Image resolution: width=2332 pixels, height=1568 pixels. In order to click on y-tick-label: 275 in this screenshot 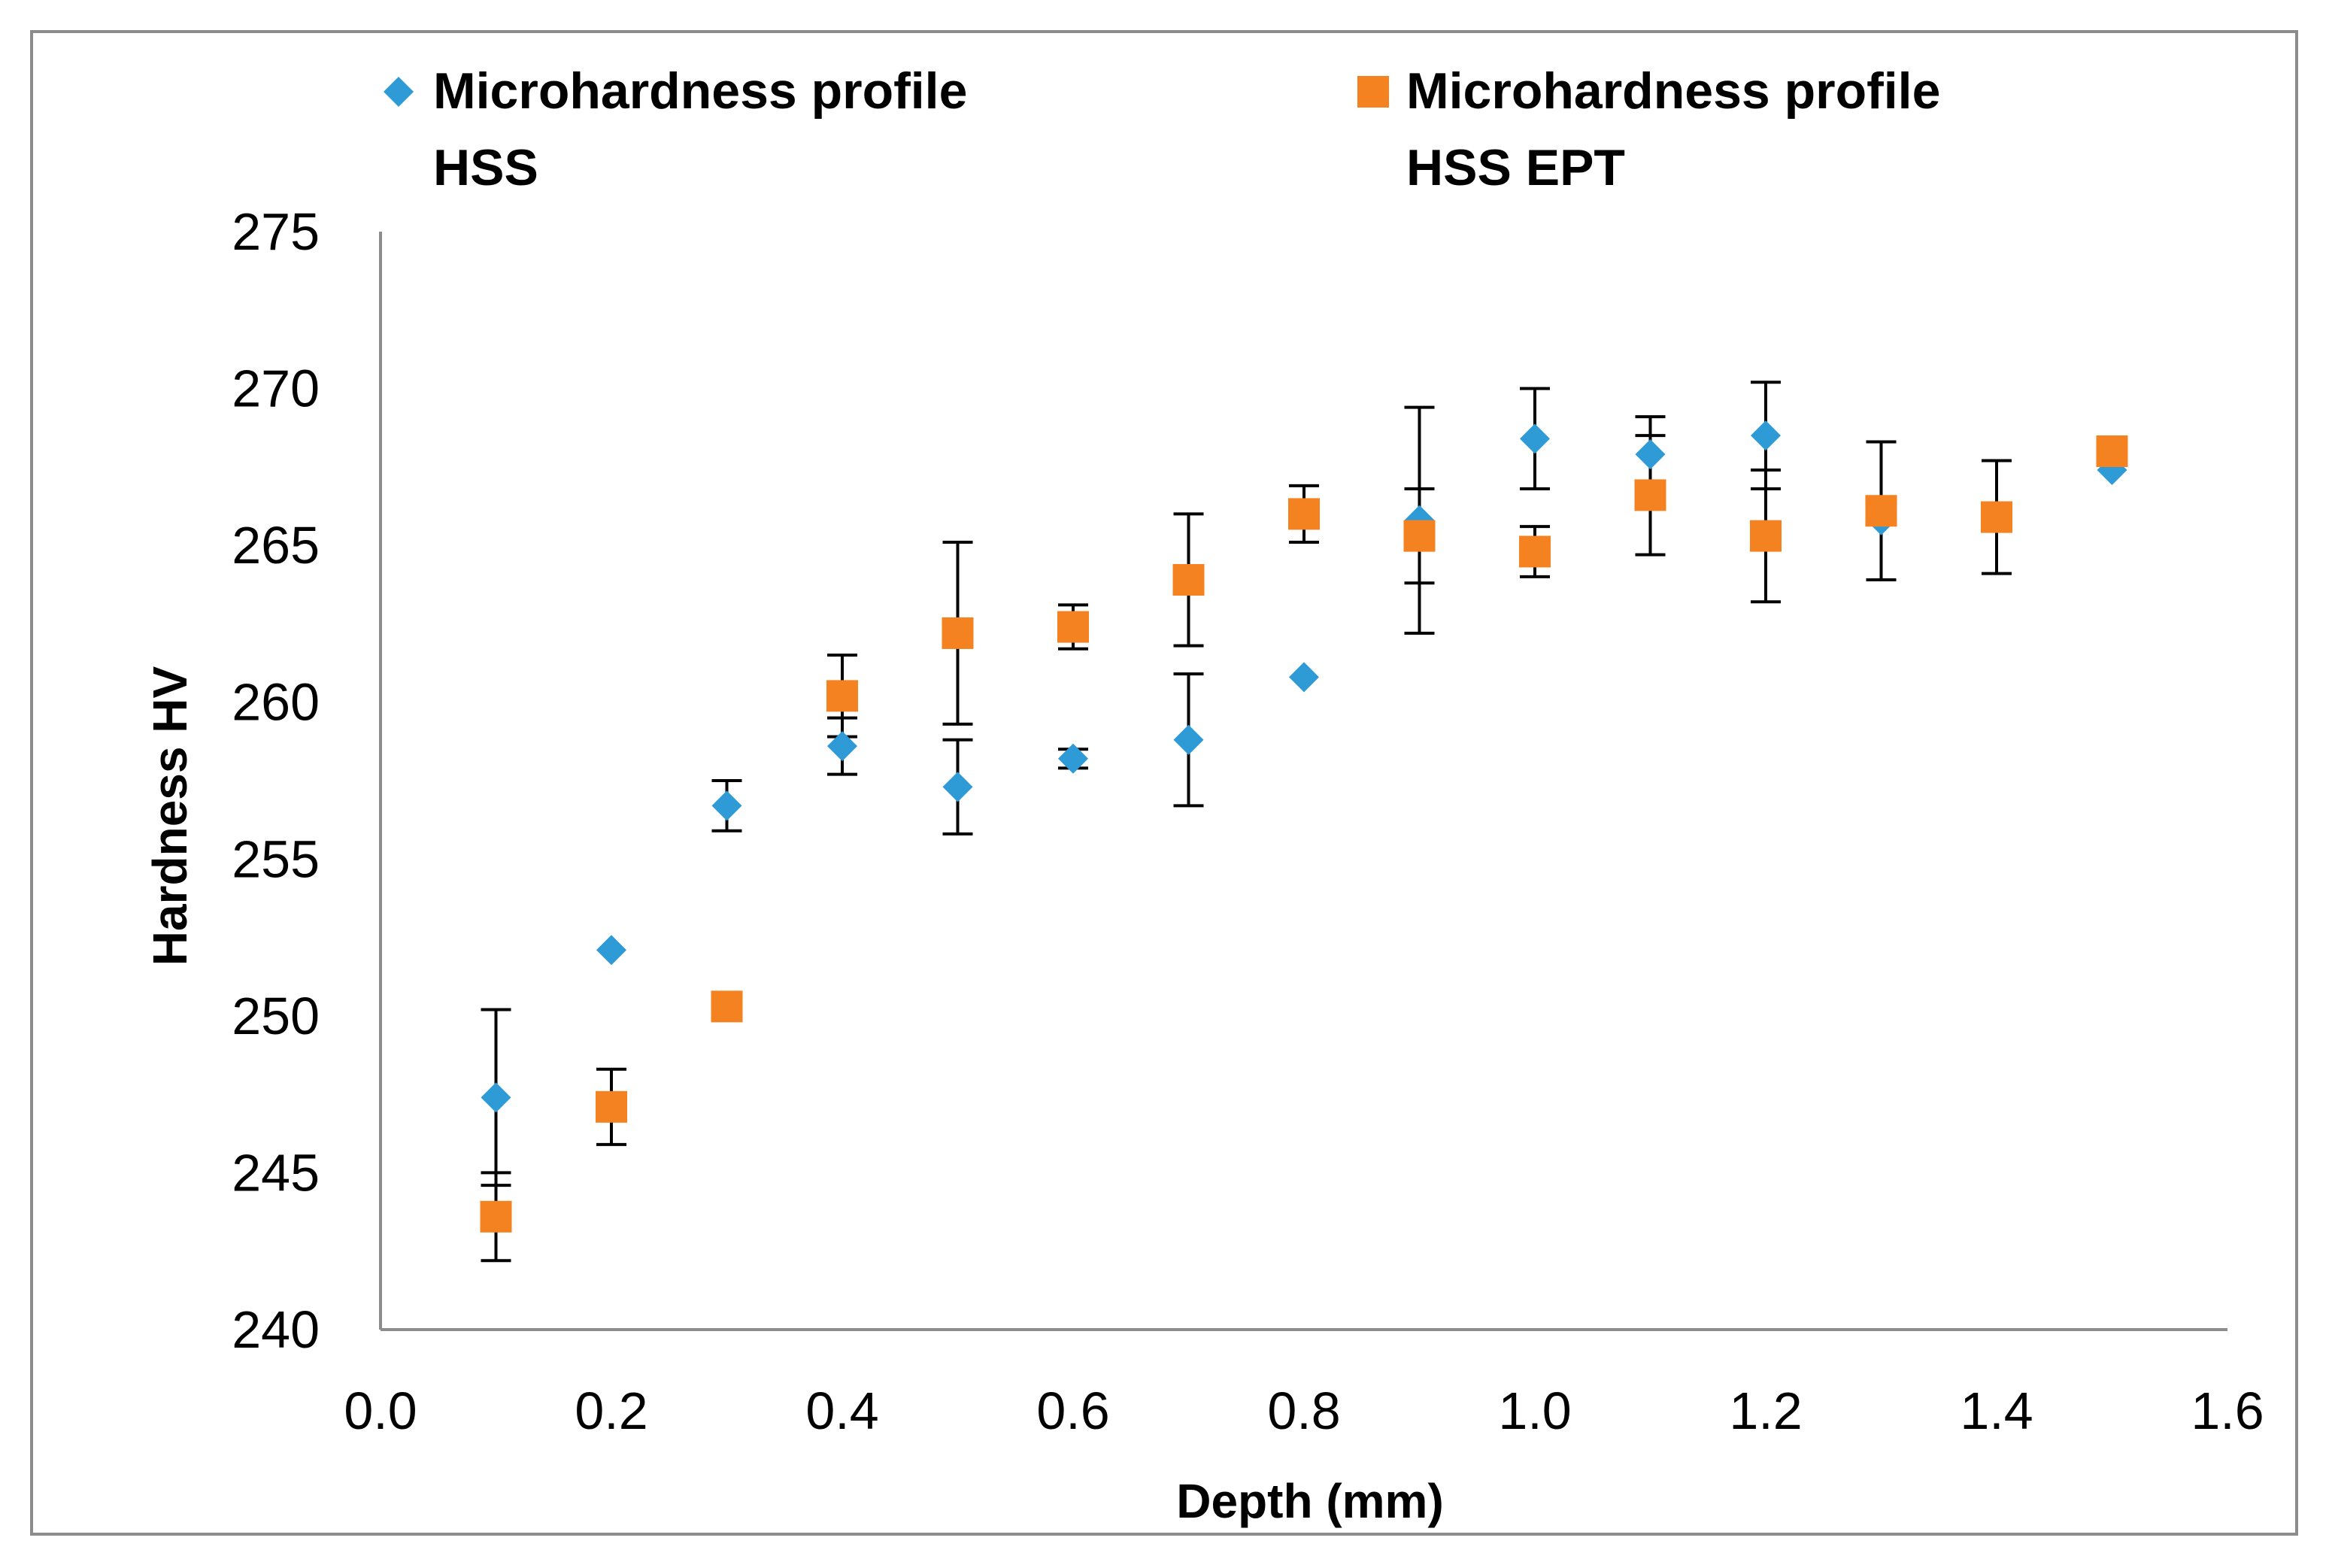, I will do `click(276, 232)`.